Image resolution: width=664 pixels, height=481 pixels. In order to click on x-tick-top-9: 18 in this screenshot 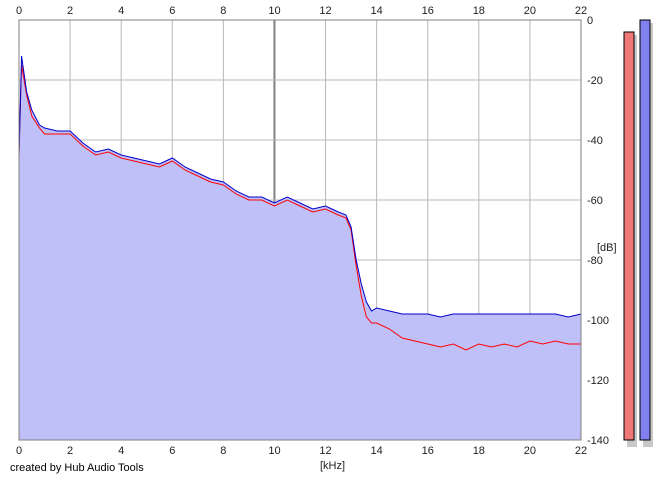, I will do `click(479, 11)`.